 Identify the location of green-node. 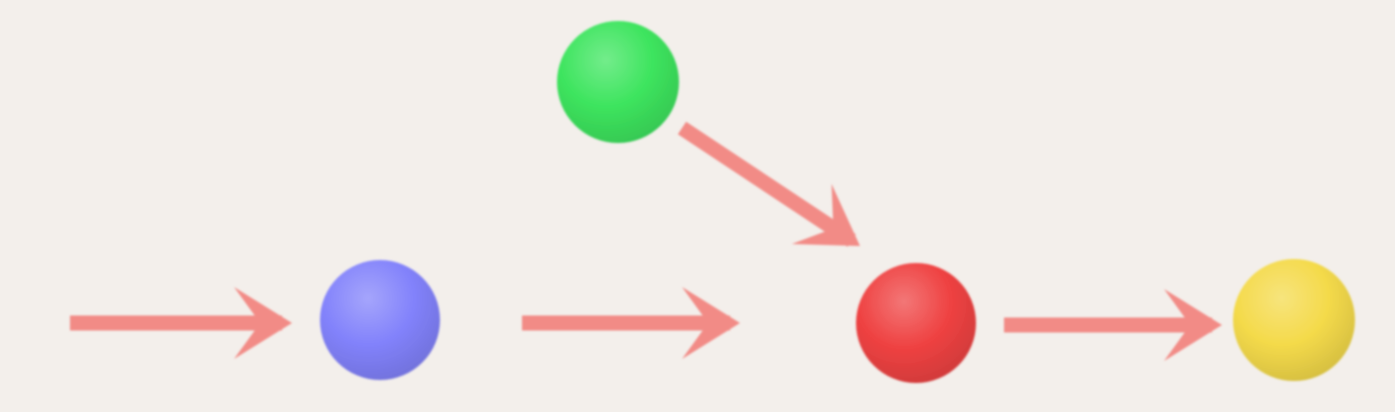
(618, 82).